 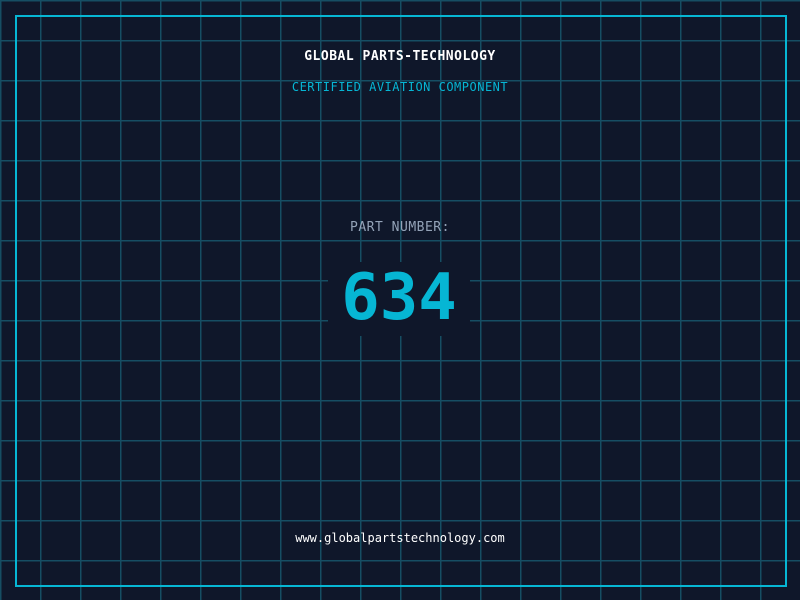 What do you see at coordinates (400, 87) in the screenshot?
I see `subtitle: CERTIFIED AVIATION COMPONENT` at bounding box center [400, 87].